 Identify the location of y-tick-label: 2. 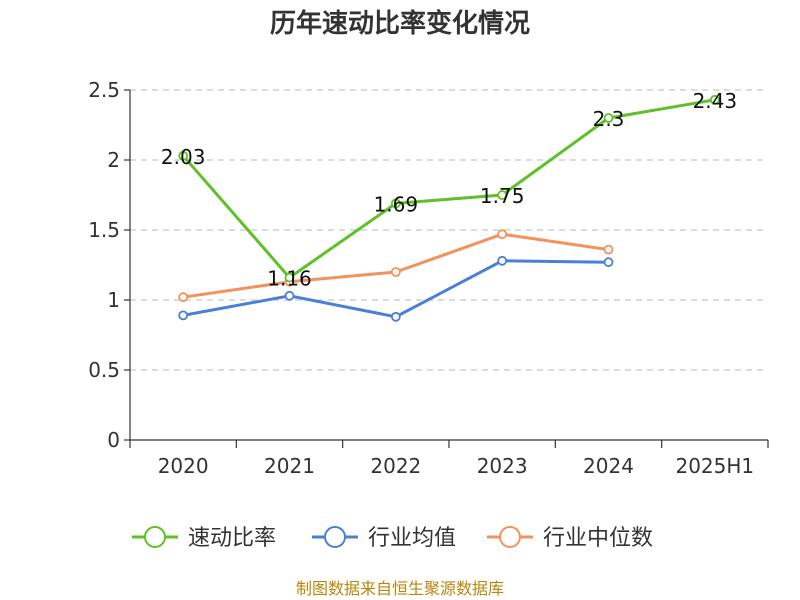
(113, 160).